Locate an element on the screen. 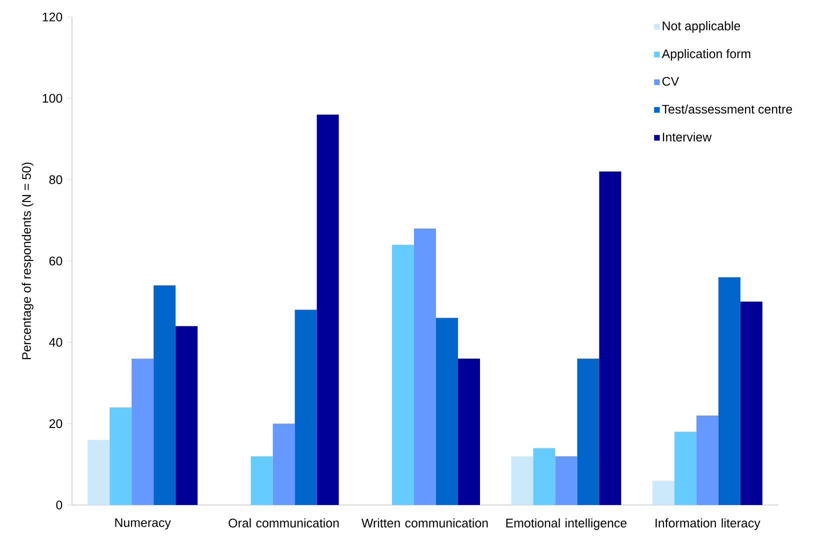 This screenshot has height=552, width=814. x-tick-label: Emotional intelligence is located at coordinates (566, 524).